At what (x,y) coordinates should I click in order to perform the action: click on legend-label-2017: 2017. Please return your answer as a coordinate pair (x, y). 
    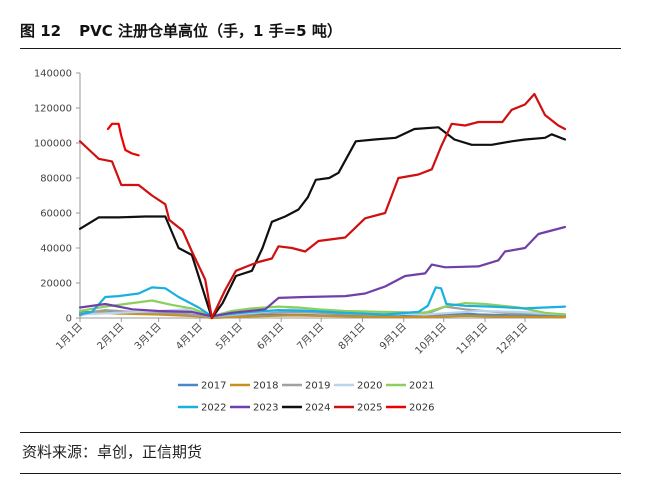
    Looking at the image, I should click on (213, 386).